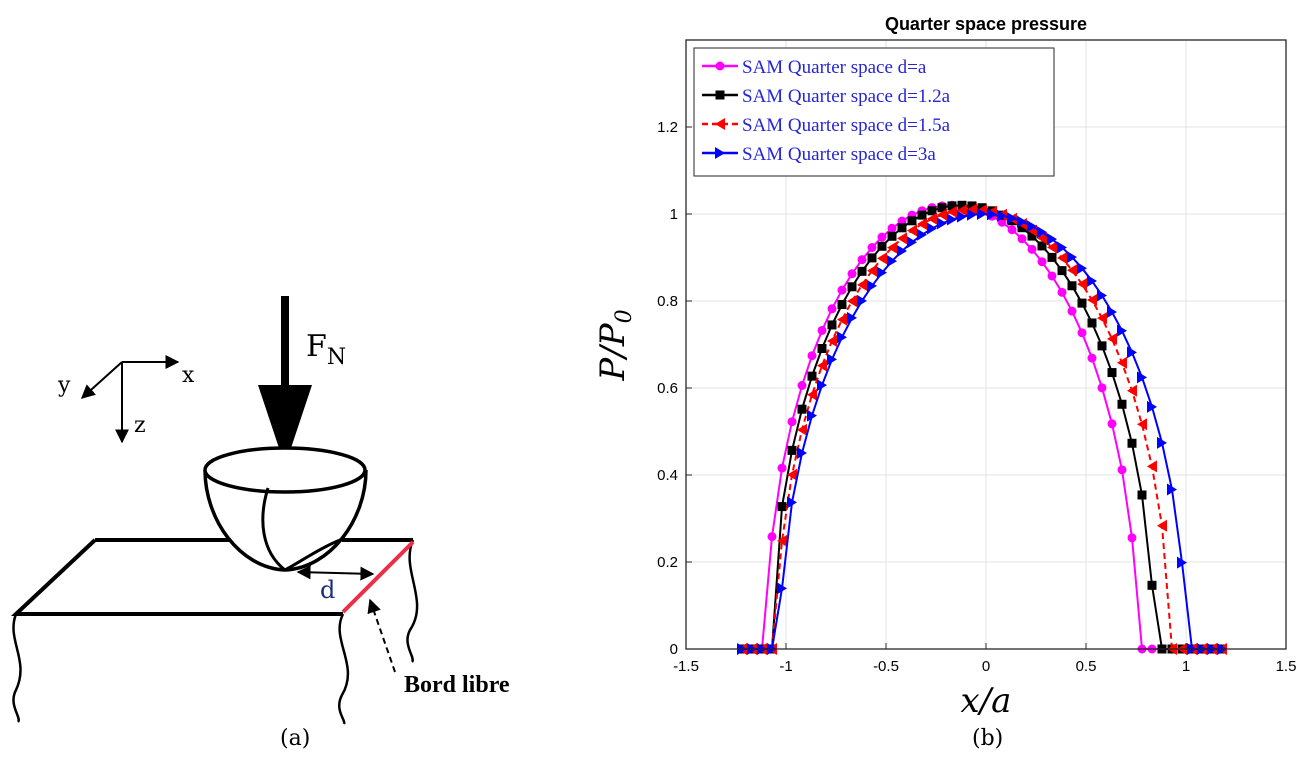  Describe the element at coordinates (667, 475) in the screenshot. I see `y-tick-label: 0.4` at that location.